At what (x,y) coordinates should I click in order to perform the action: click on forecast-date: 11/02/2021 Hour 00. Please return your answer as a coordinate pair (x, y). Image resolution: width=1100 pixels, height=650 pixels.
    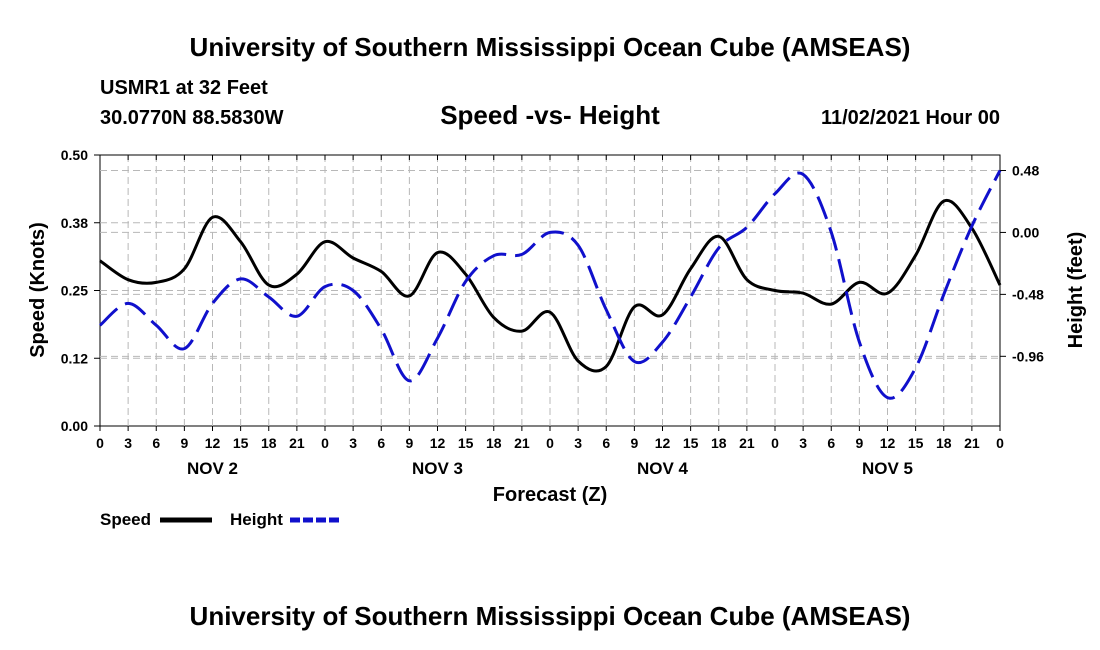
    Looking at the image, I should click on (910, 118).